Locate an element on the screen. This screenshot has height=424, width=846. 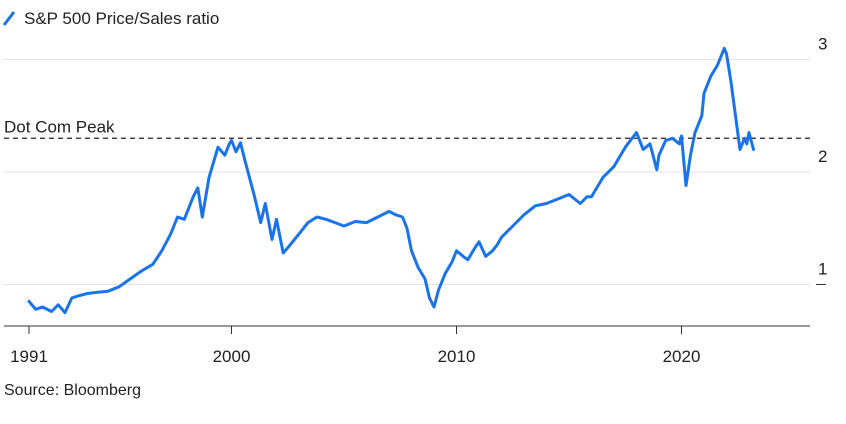
x-tick-label: 2000 is located at coordinates (232, 356).